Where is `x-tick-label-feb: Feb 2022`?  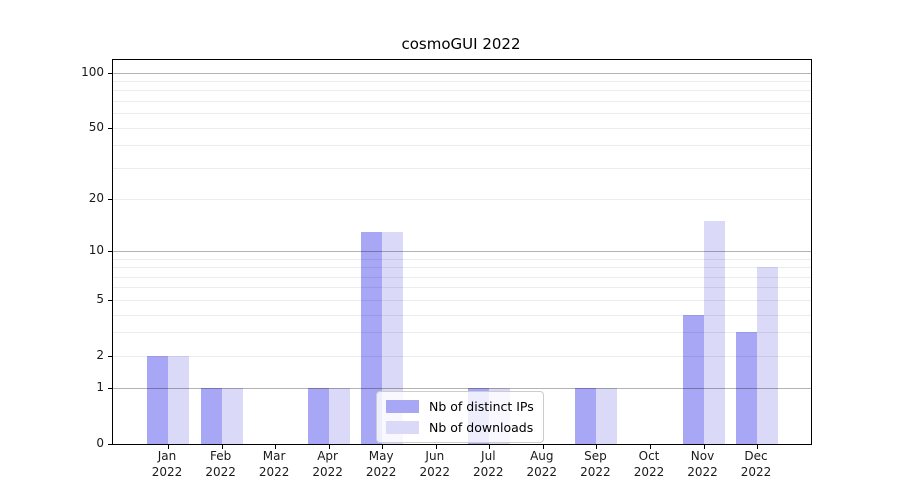
x-tick-label-feb: Feb 2022 is located at coordinates (221, 464).